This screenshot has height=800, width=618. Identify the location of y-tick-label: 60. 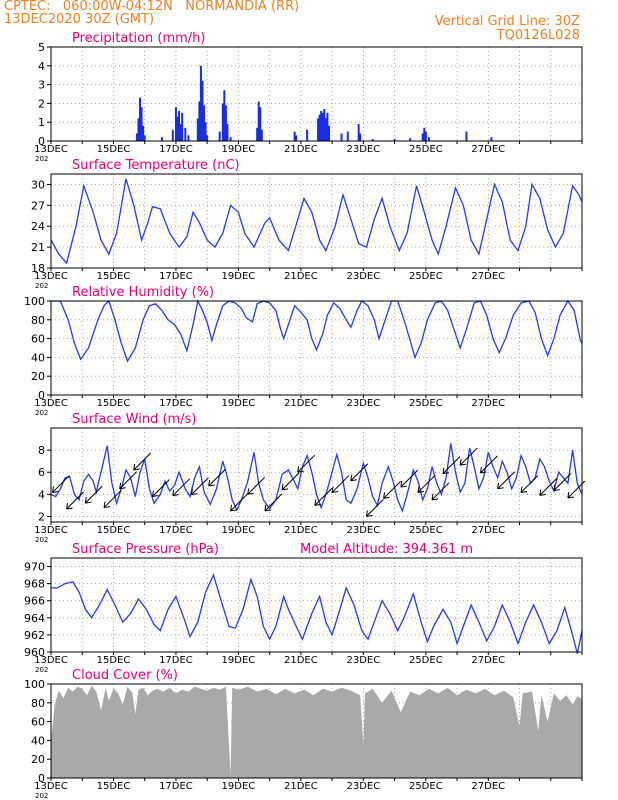
(38, 339).